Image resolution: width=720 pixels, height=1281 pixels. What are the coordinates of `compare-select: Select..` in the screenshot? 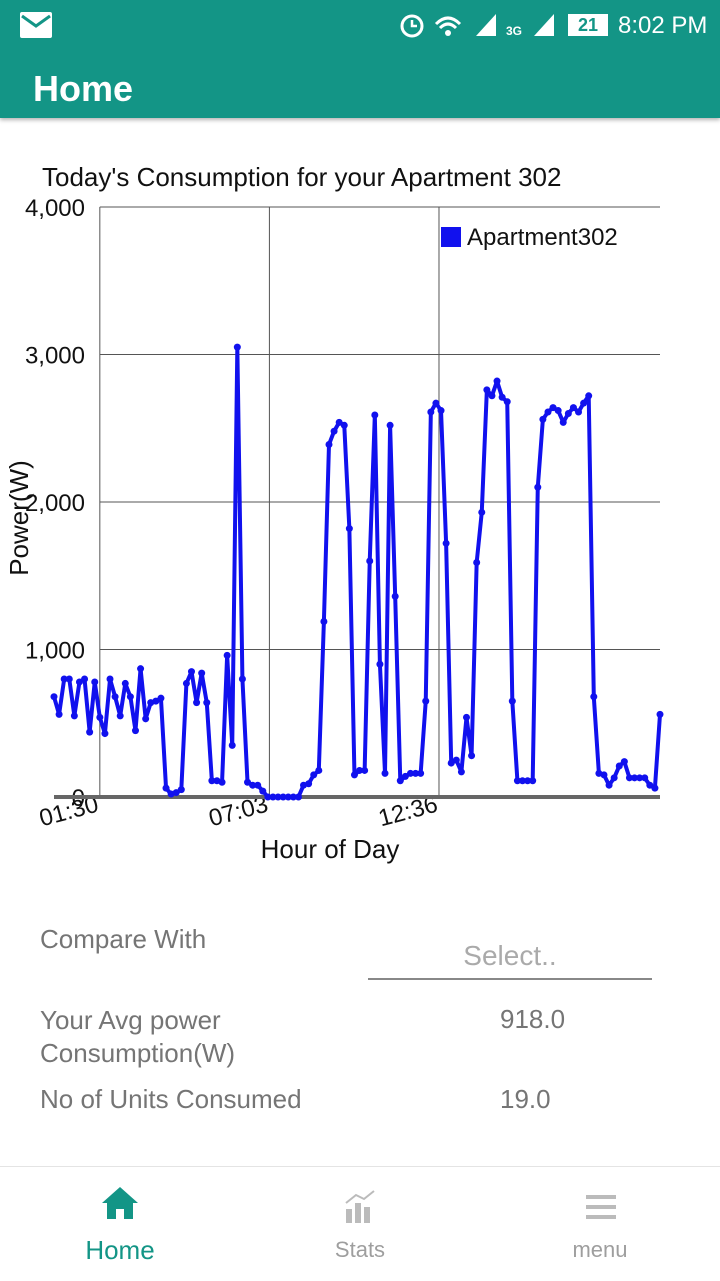 It's located at (510, 960).